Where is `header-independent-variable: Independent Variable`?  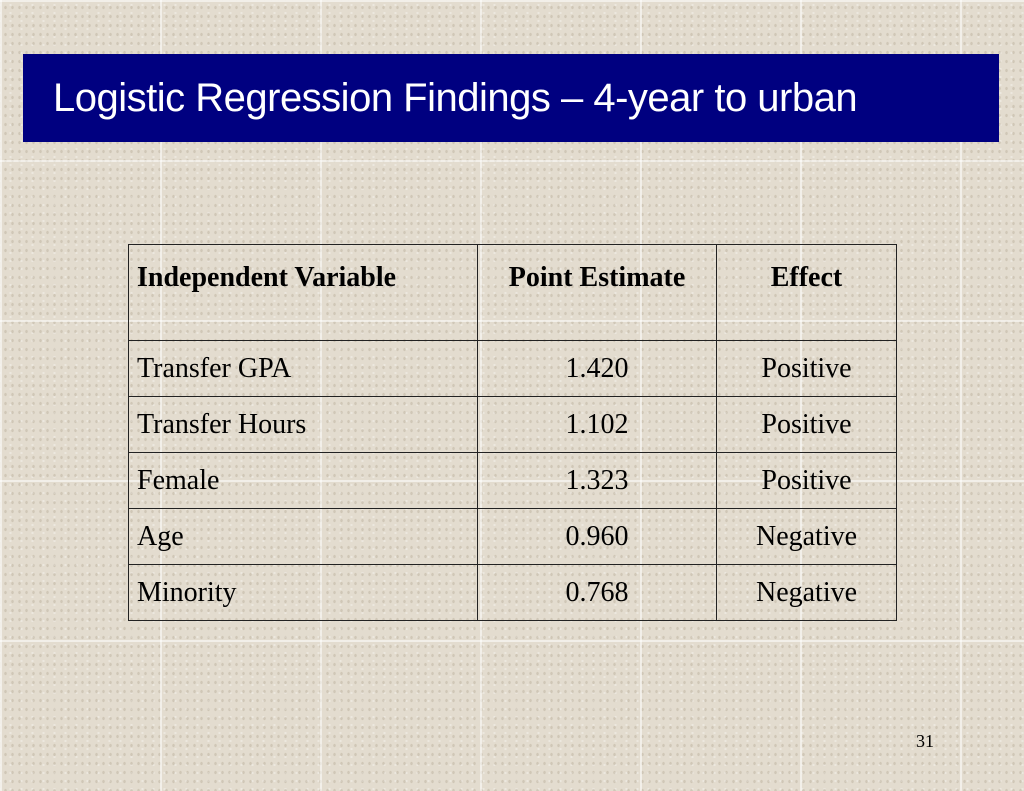
header-independent-variable: Independent Variable is located at coordinates (303, 292).